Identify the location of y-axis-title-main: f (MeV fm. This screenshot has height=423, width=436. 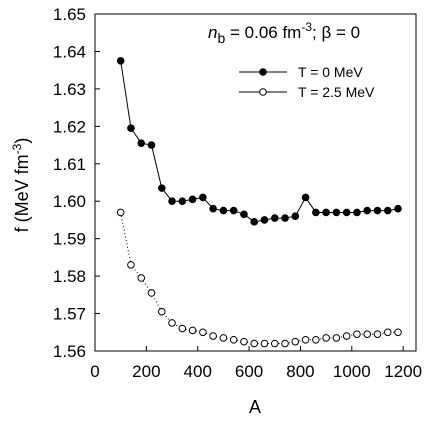
(22, 193).